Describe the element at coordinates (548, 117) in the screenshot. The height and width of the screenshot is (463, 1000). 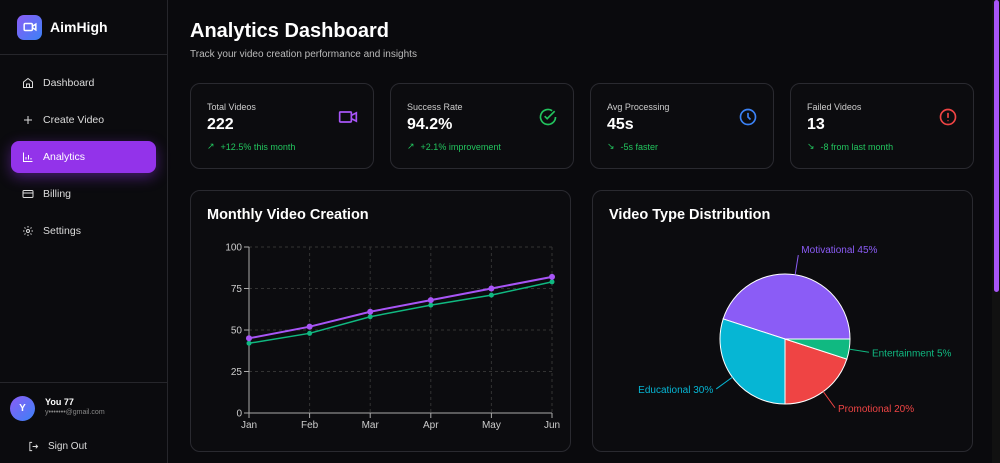
I see `check-circle-icon` at that location.